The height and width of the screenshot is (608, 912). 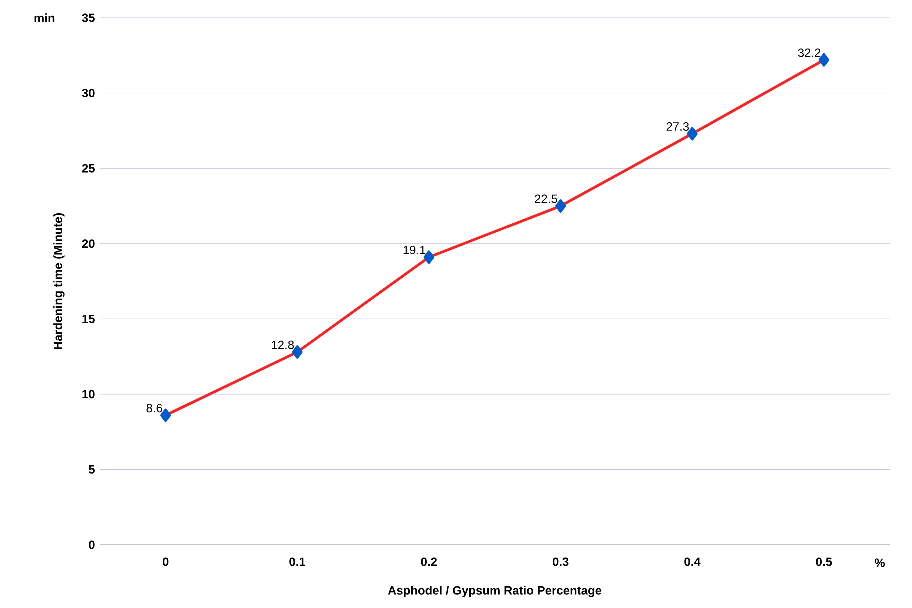 I want to click on x-tick-label: 0.1, so click(x=298, y=562).